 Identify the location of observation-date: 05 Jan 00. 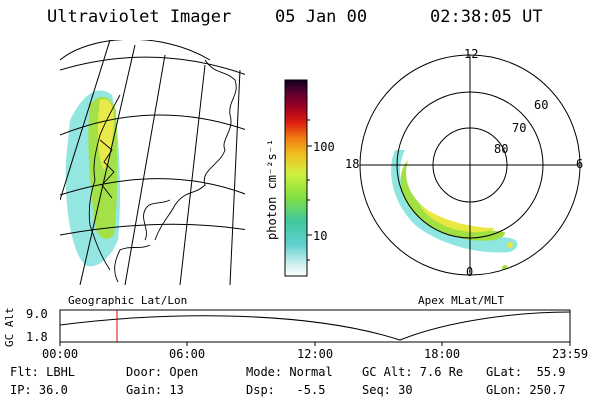
(321, 17).